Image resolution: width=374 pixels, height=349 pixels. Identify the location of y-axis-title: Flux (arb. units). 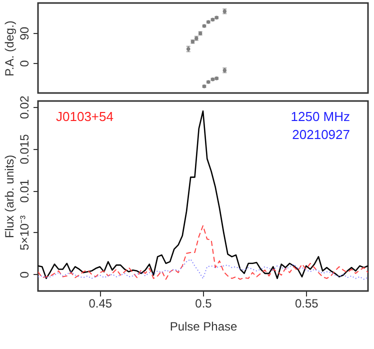
(9, 196).